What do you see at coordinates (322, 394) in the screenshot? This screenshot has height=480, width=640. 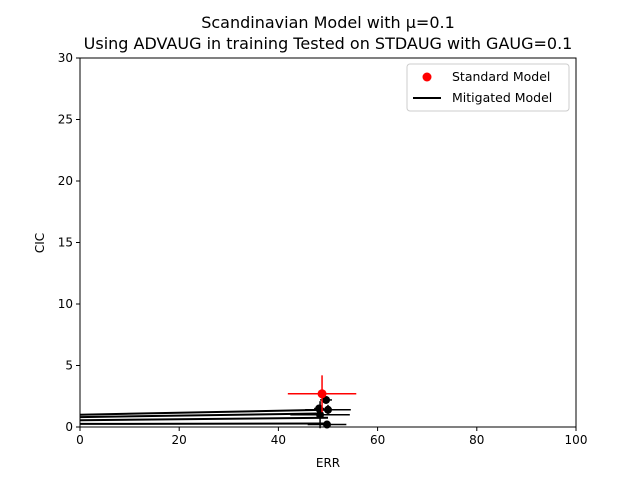 I see `standard-model-point` at bounding box center [322, 394].